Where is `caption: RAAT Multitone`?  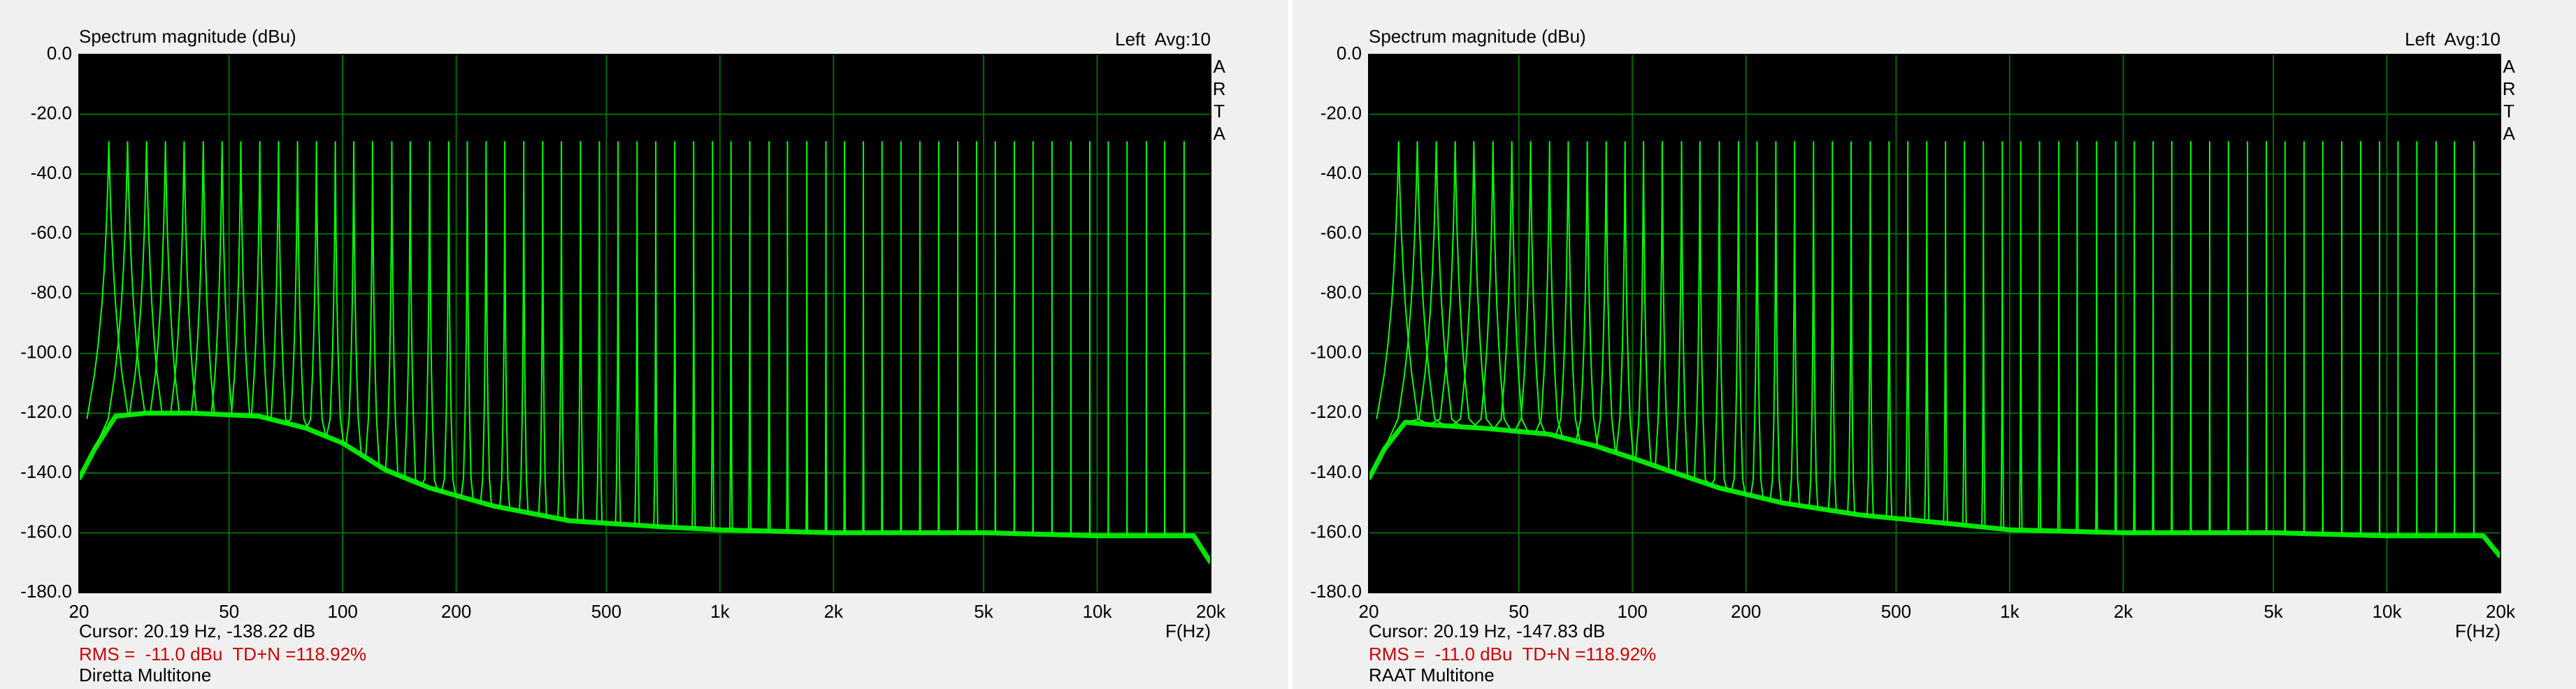
caption: RAAT Multitone is located at coordinates (1432, 675).